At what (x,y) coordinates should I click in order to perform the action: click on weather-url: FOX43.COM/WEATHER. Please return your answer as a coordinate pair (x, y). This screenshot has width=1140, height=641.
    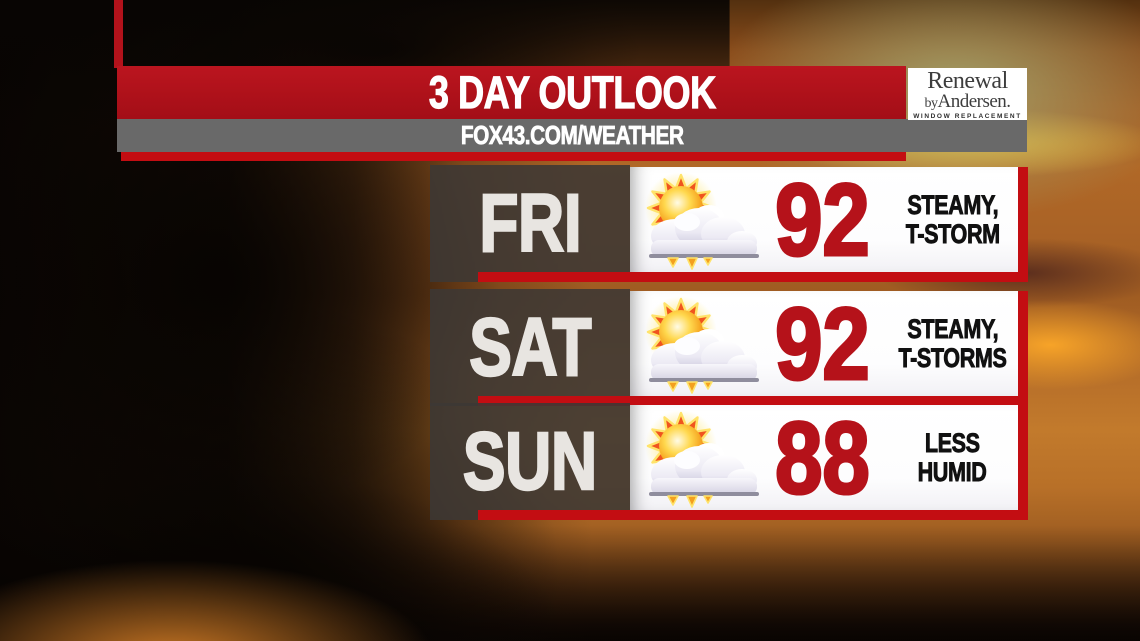
    Looking at the image, I should click on (572, 135).